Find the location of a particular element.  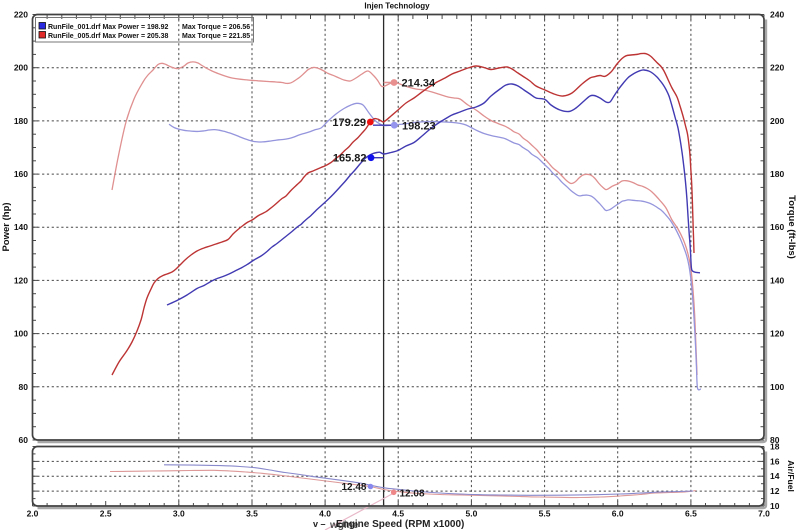

svg-text: 12.08 is located at coordinates (412, 494).